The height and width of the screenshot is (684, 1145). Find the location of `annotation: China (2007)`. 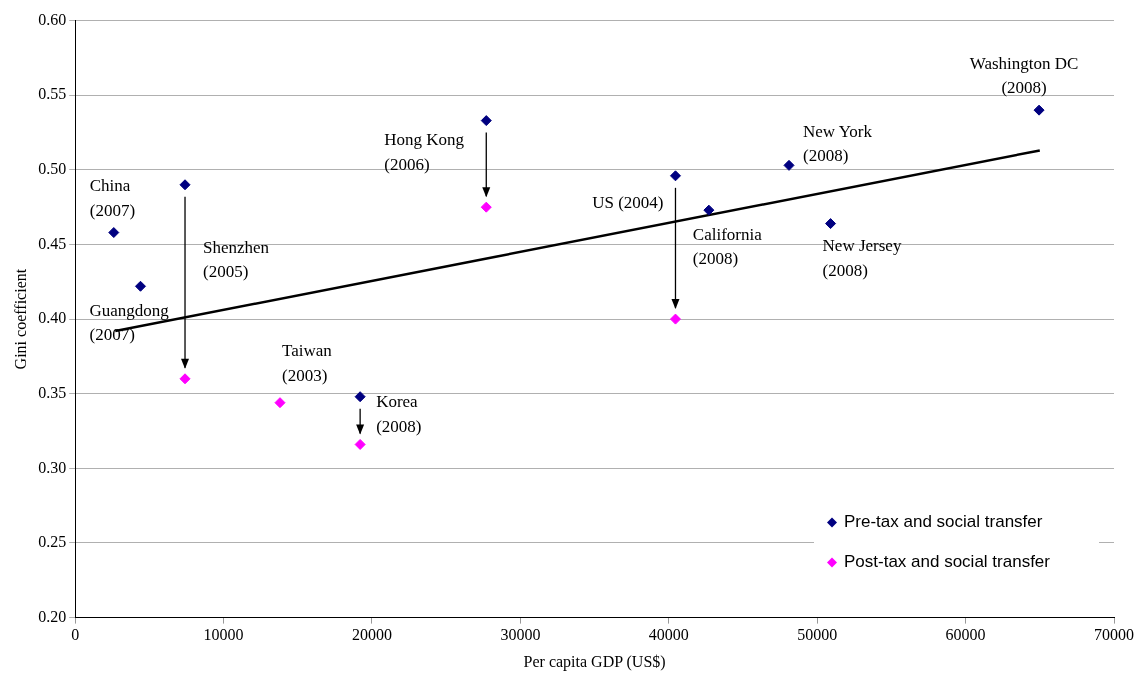

annotation: China (2007) is located at coordinates (112, 198).